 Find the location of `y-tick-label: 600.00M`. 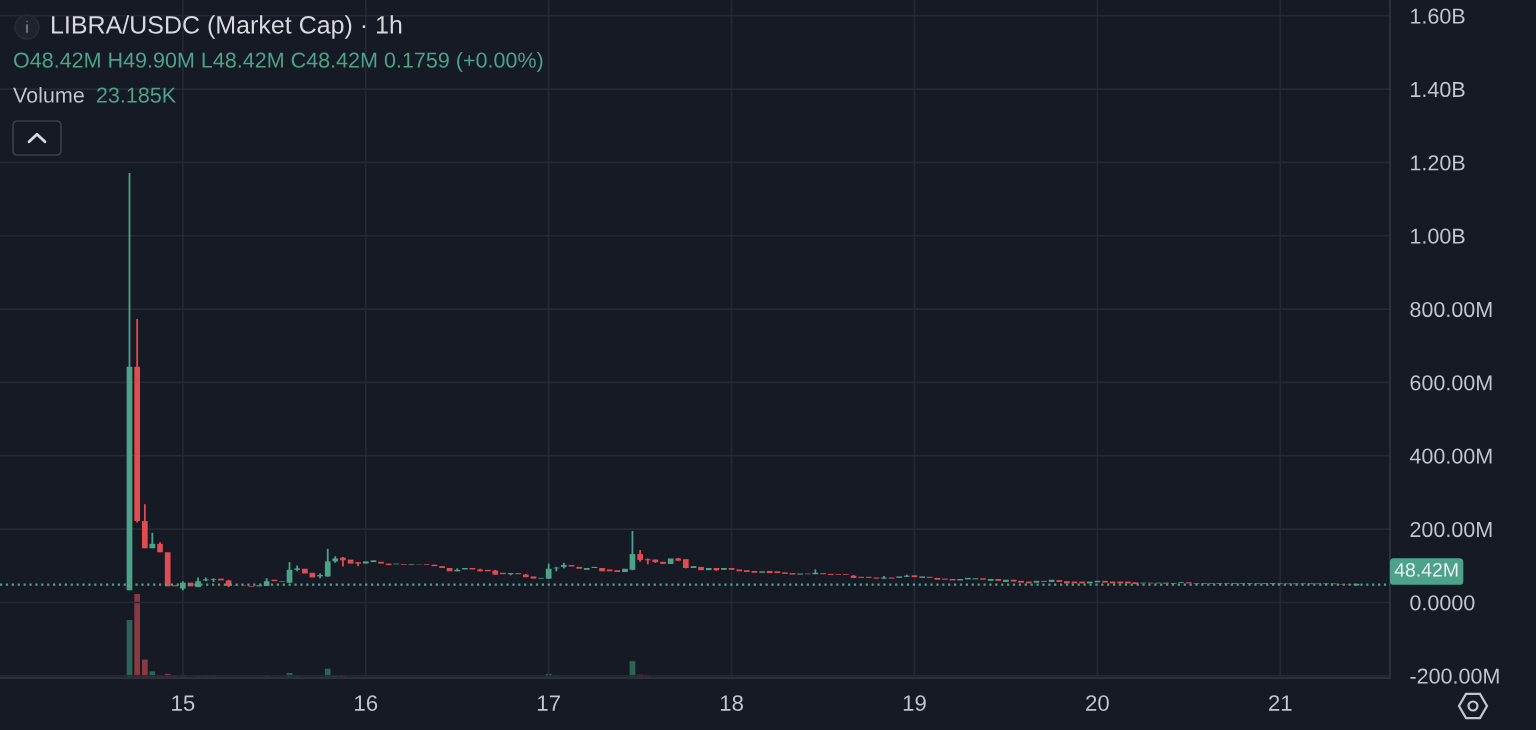

y-tick-label: 600.00M is located at coordinates (1451, 383).